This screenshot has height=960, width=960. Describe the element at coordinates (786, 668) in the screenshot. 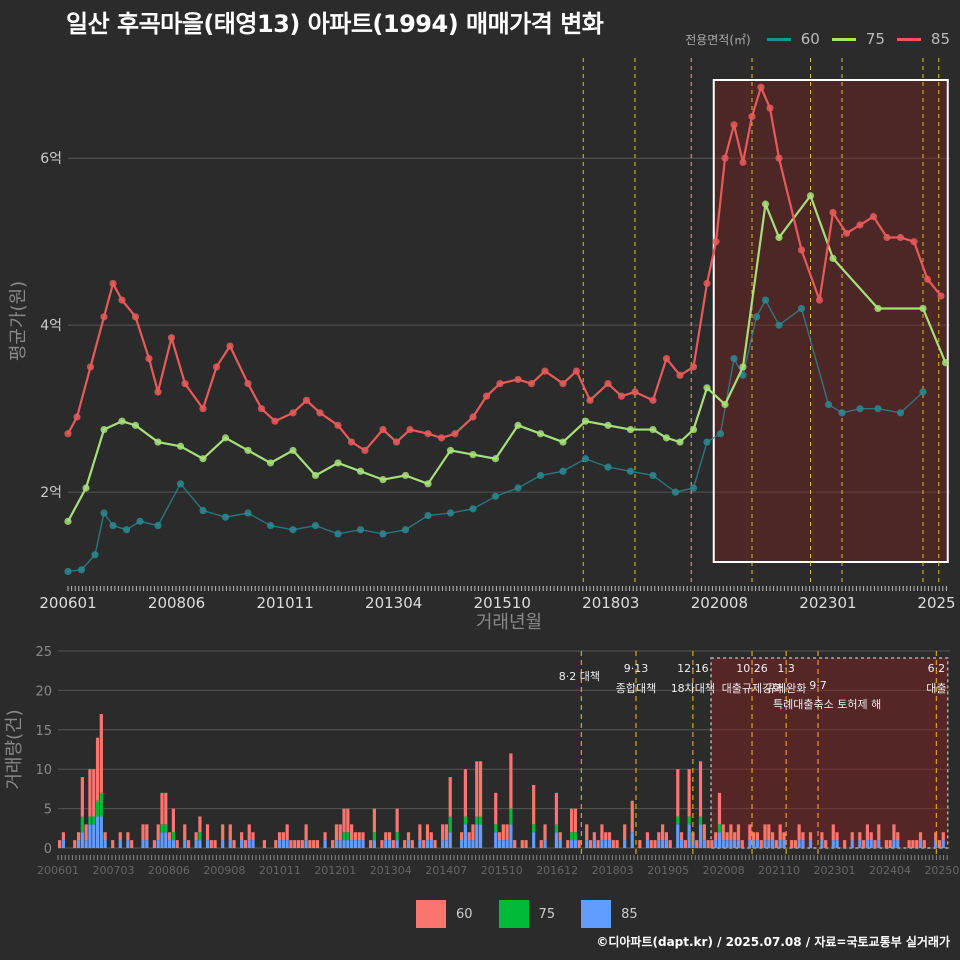

I see `volume-annotation-label: 1·3` at that location.